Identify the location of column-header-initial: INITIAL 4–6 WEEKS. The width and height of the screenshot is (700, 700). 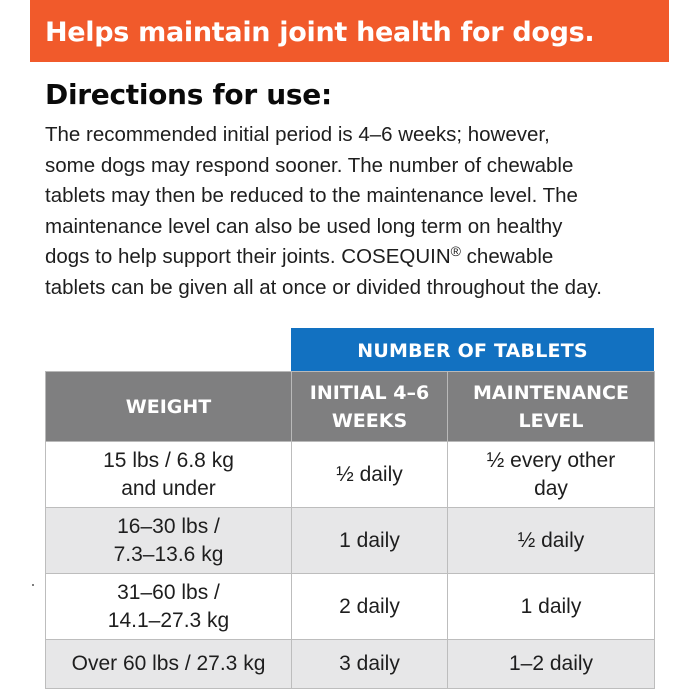
(369, 406).